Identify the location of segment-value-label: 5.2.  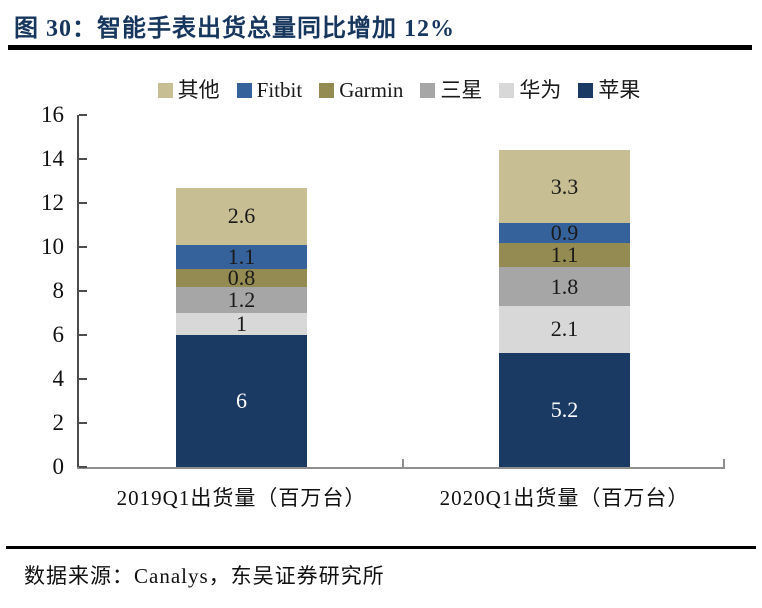
(564, 409).